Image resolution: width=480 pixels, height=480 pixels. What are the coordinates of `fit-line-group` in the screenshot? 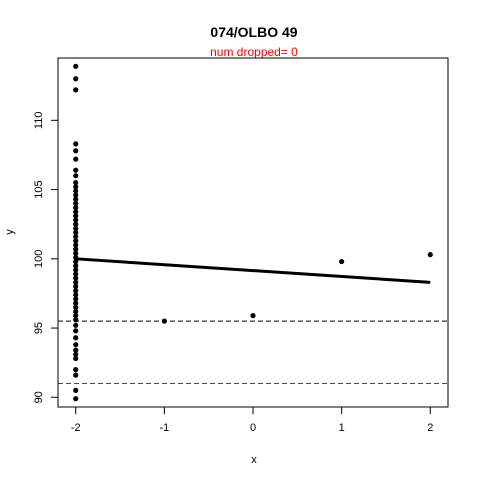 It's located at (253, 270).